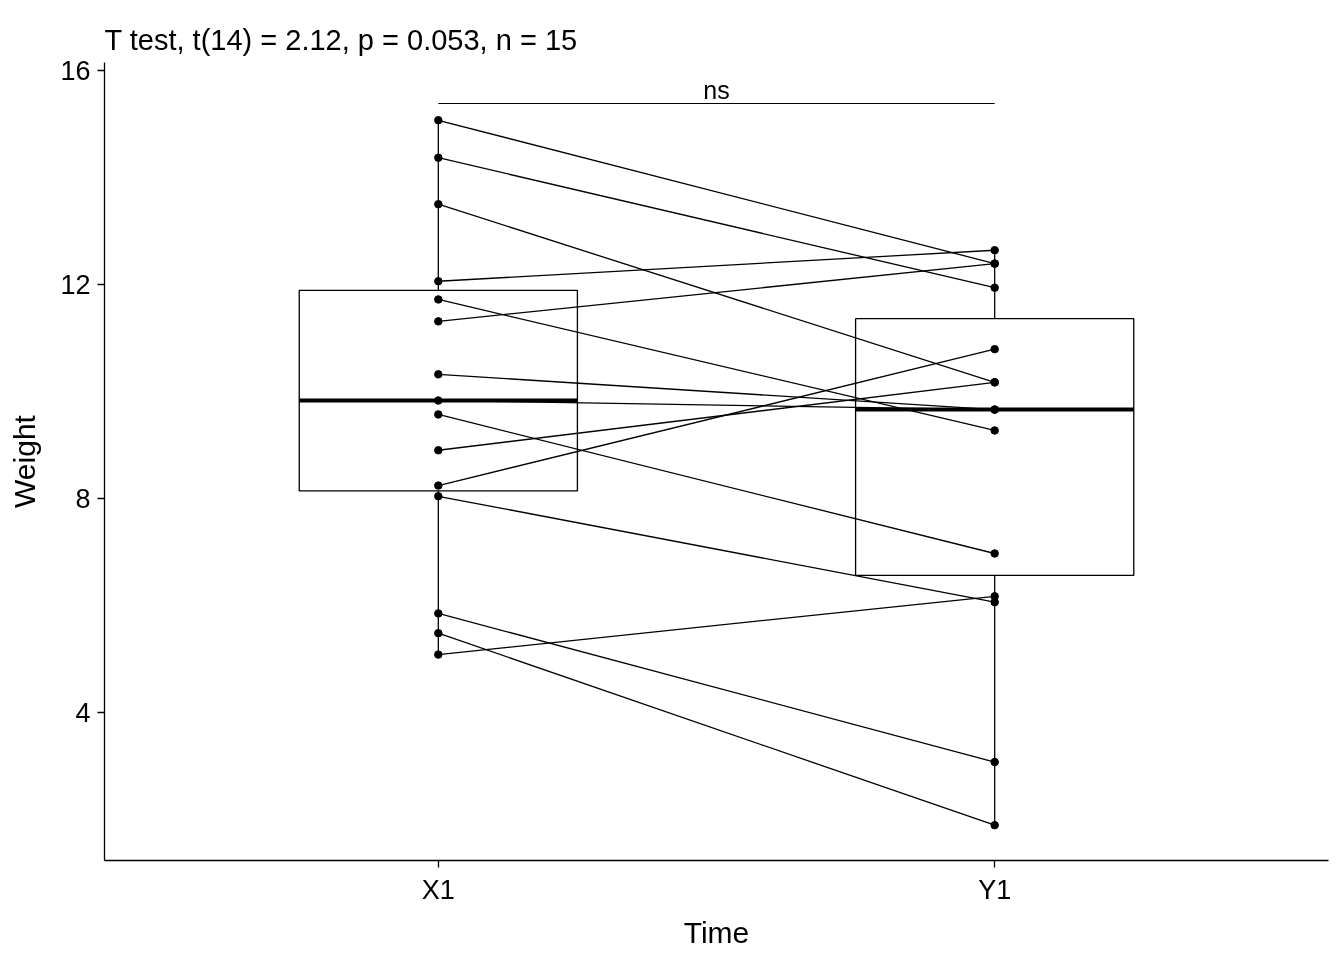 The height and width of the screenshot is (960, 1344). What do you see at coordinates (75, 284) in the screenshot?
I see `y-tick-label: 12` at bounding box center [75, 284].